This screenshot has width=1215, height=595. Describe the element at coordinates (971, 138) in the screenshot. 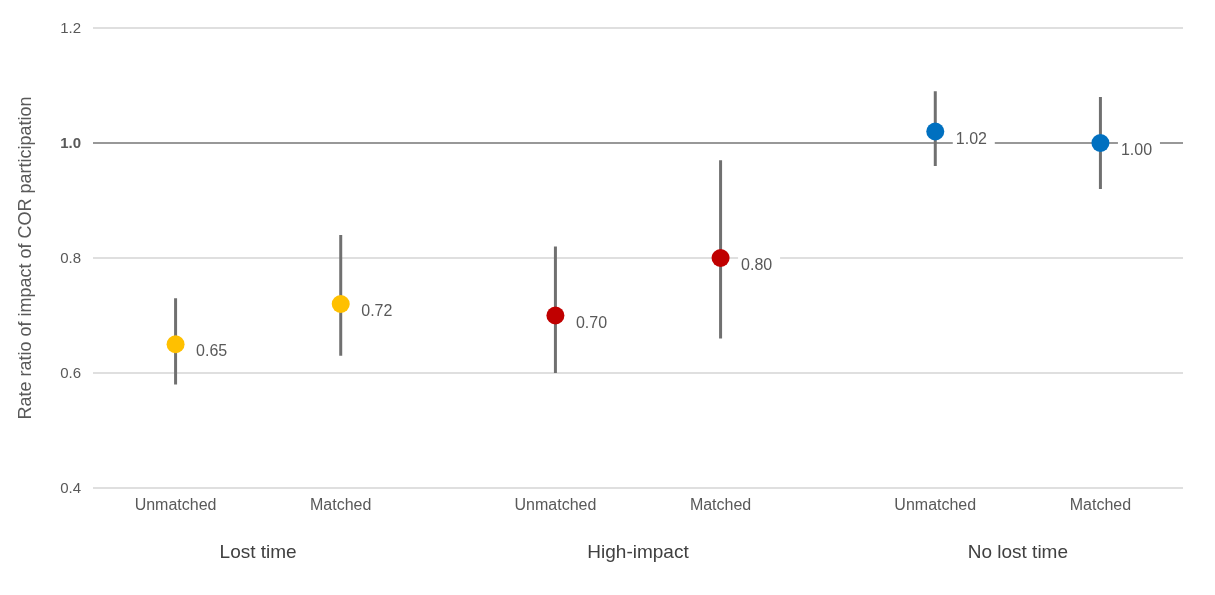

I see `data-label: 1.02` at that location.